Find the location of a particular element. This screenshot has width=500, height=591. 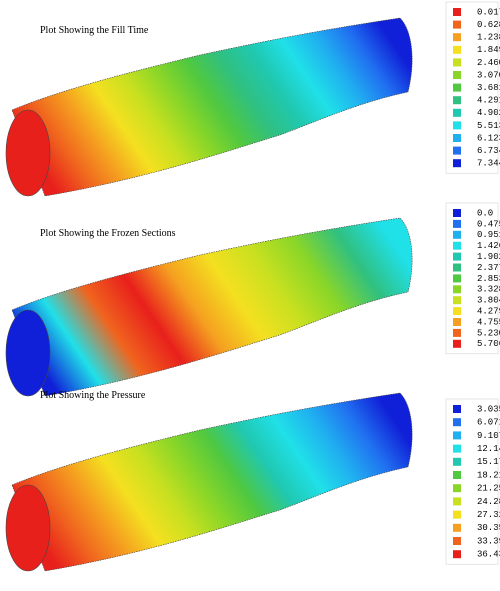

legend-label: 0.951 is located at coordinates (488, 235).